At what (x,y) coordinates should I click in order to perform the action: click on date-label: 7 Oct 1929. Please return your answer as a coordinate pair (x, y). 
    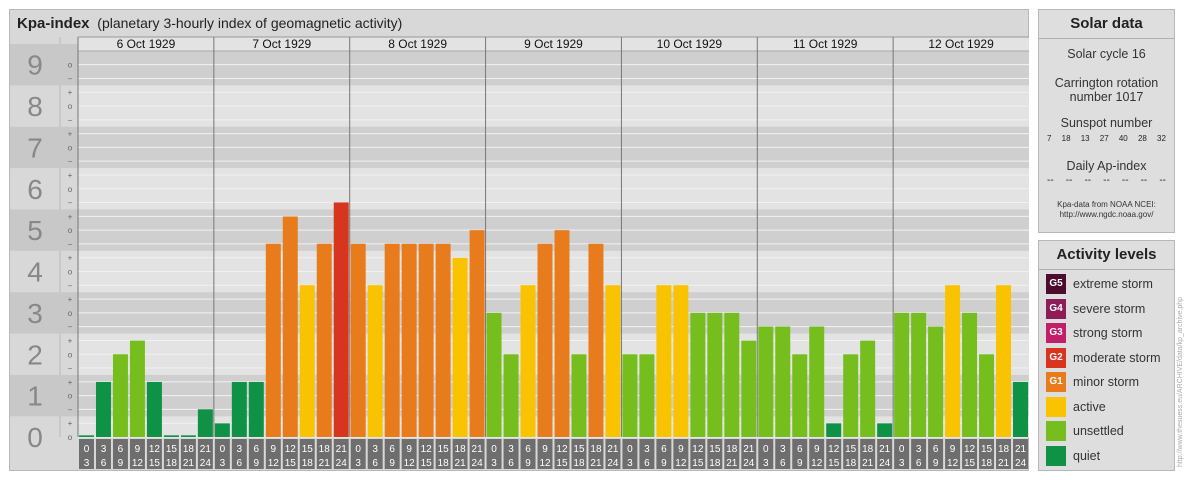
    Looking at the image, I should click on (281, 44).